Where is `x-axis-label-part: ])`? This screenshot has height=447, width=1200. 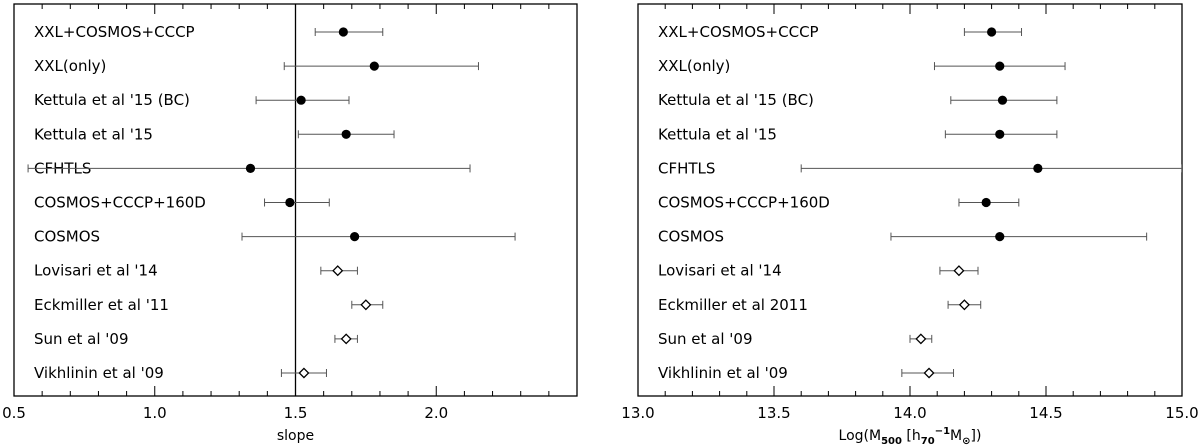 x-axis-label-part: ]) is located at coordinates (976, 436).